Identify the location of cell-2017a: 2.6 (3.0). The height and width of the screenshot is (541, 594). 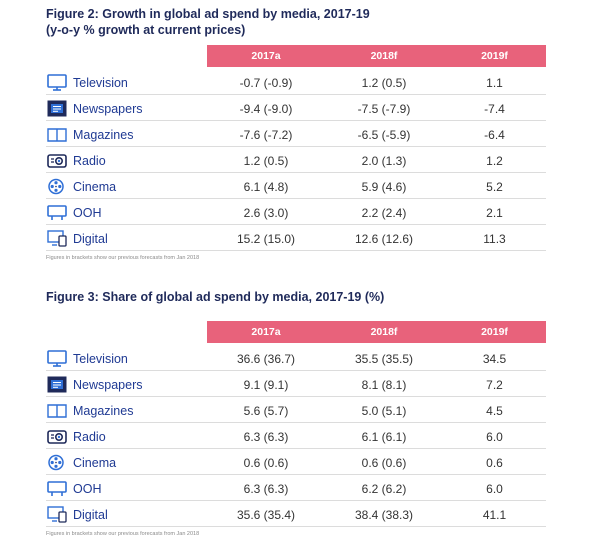
(266, 213).